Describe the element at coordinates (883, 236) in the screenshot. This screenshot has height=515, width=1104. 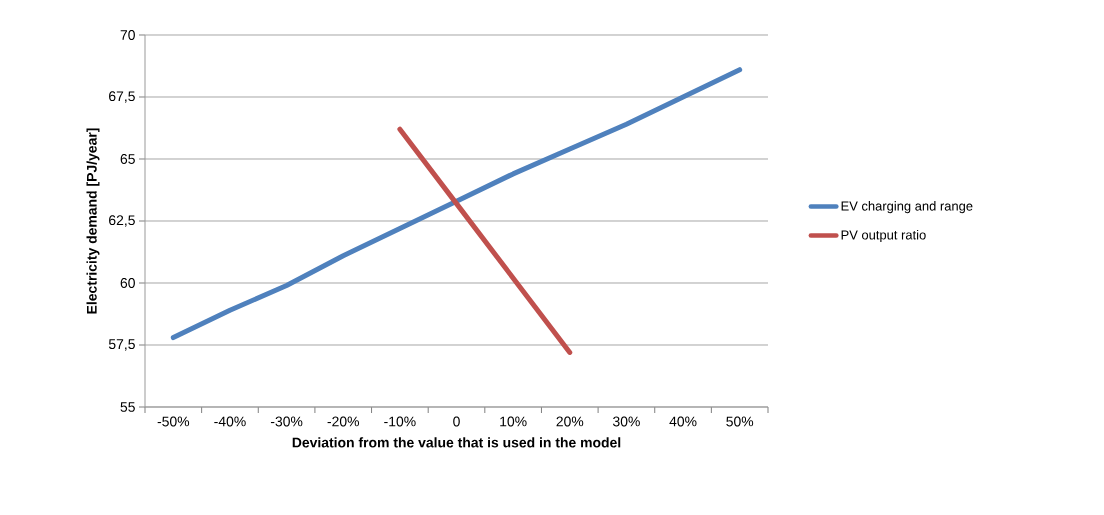
I see `legend-label: PV output ratio` at that location.